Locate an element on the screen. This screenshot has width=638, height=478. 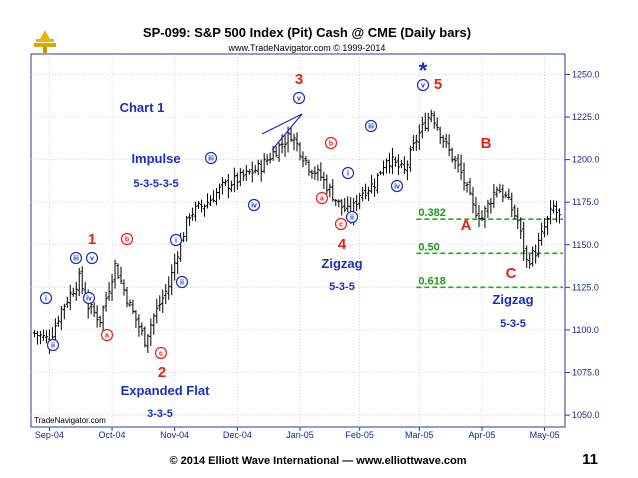
circle-text: i is located at coordinates (176, 241).